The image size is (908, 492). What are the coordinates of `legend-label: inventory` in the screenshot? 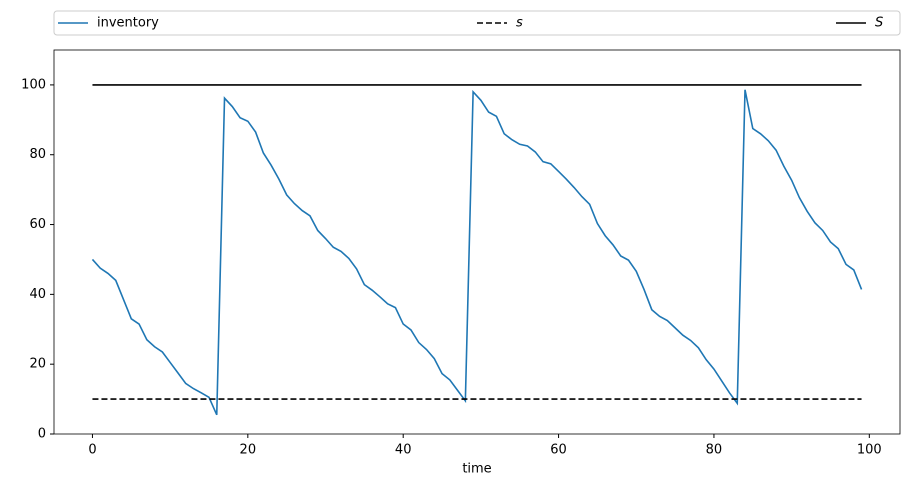 It's located at (128, 23).